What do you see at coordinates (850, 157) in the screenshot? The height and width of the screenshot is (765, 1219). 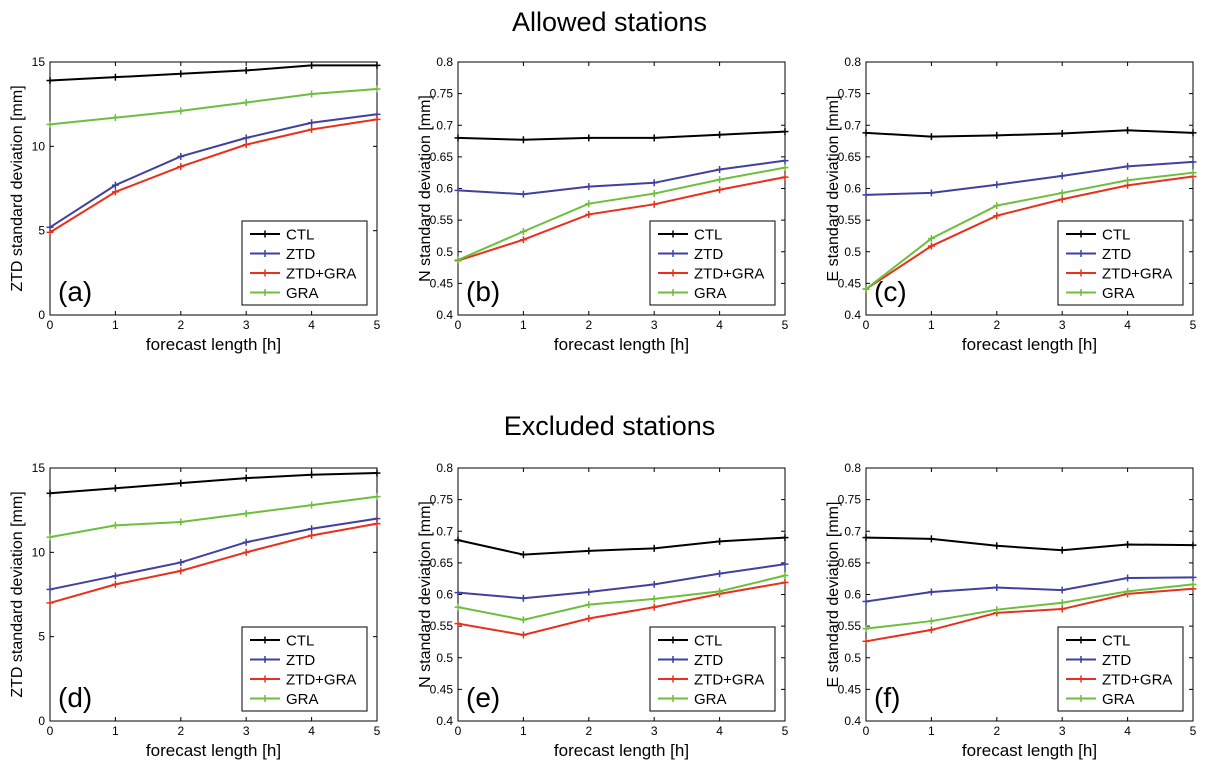 I see `y-tick-label: 0.65` at bounding box center [850, 157].